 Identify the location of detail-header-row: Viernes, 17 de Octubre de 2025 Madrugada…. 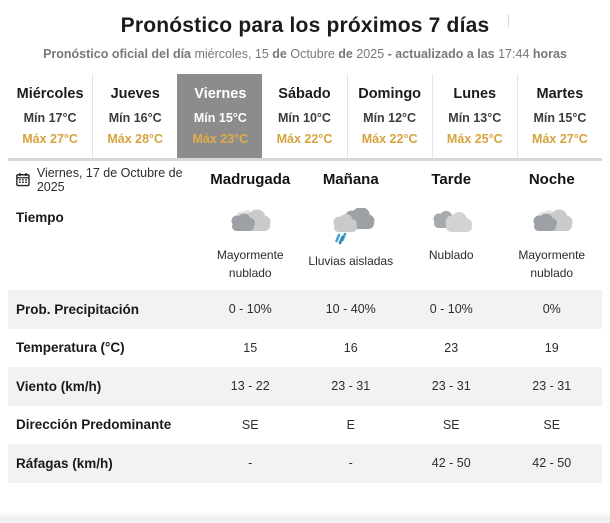
(305, 179).